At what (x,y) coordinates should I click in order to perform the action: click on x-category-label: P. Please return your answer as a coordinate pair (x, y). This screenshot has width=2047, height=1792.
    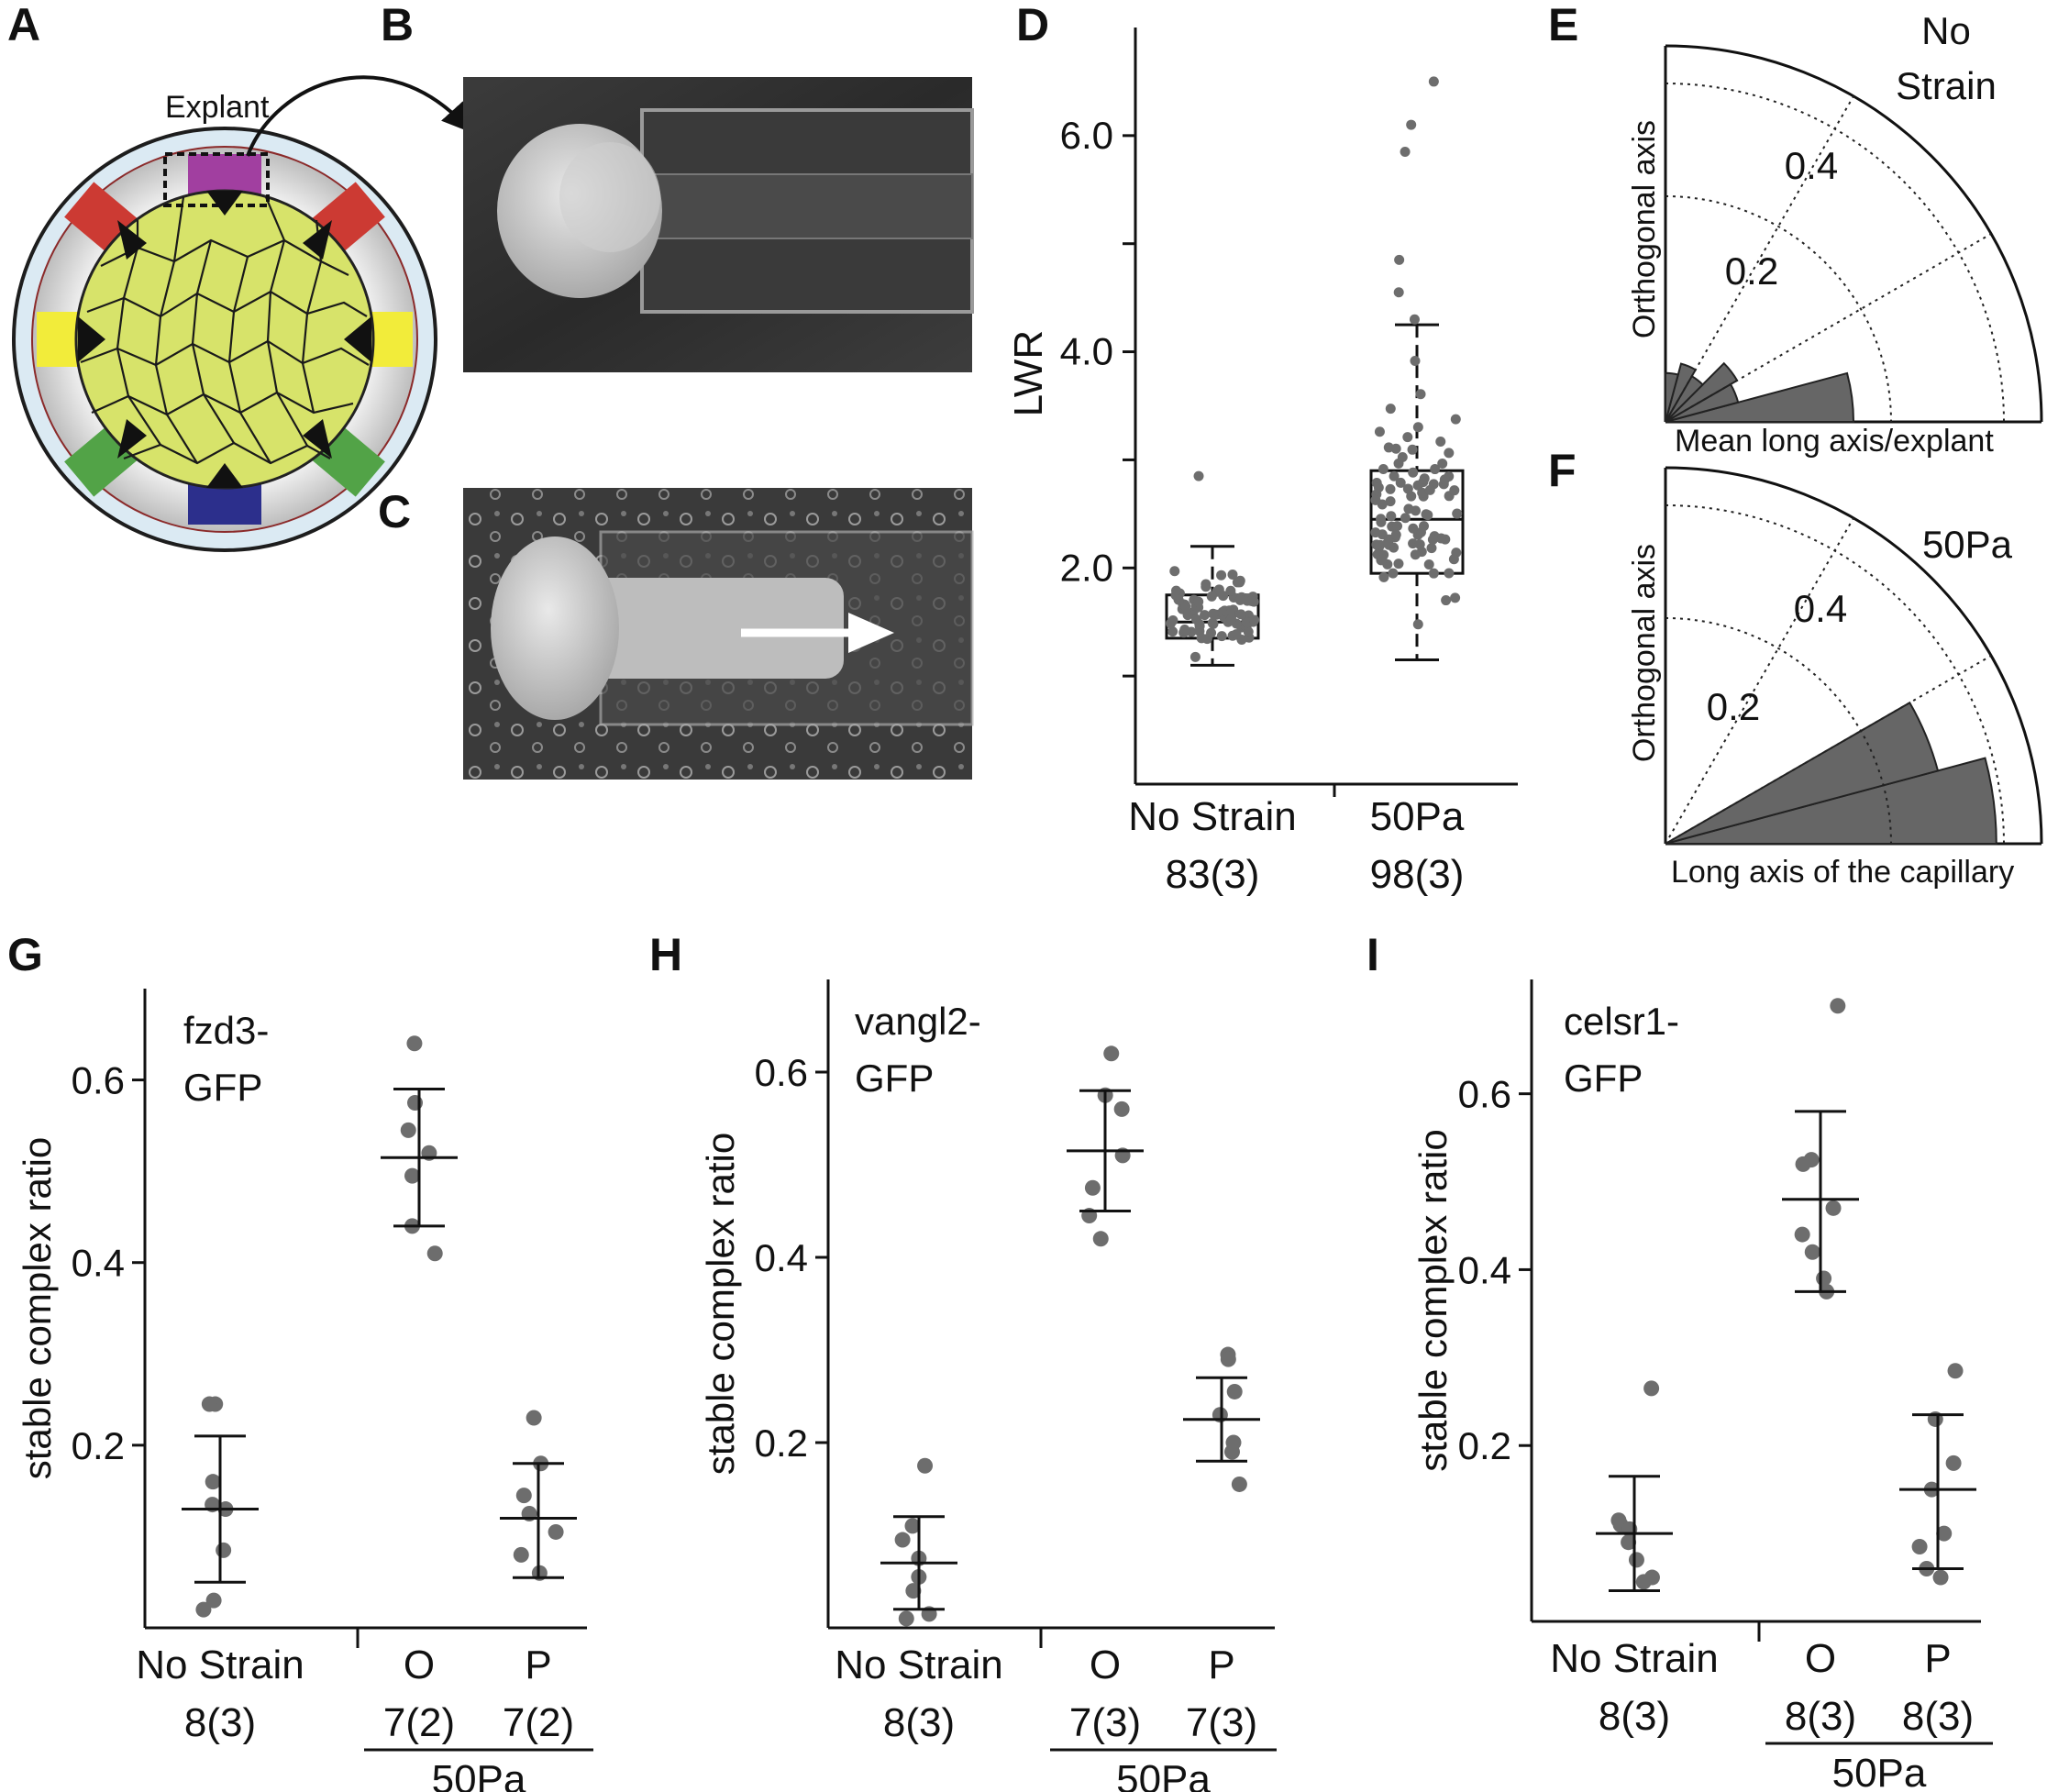
    Looking at the image, I should click on (538, 1665).